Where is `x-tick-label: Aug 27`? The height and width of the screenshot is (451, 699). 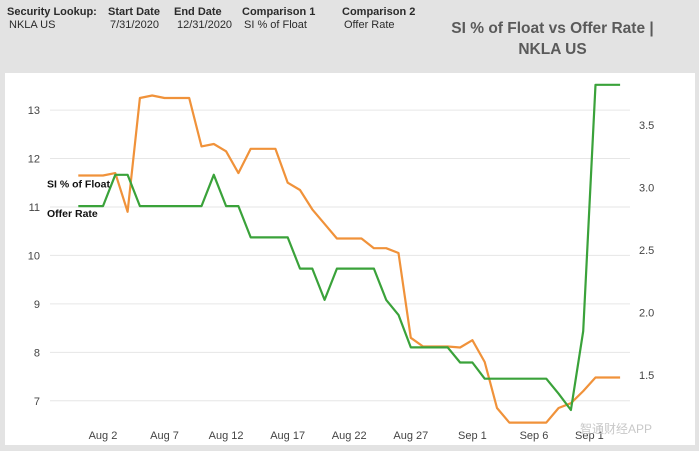
x-tick-label: Aug 27 is located at coordinates (410, 436).